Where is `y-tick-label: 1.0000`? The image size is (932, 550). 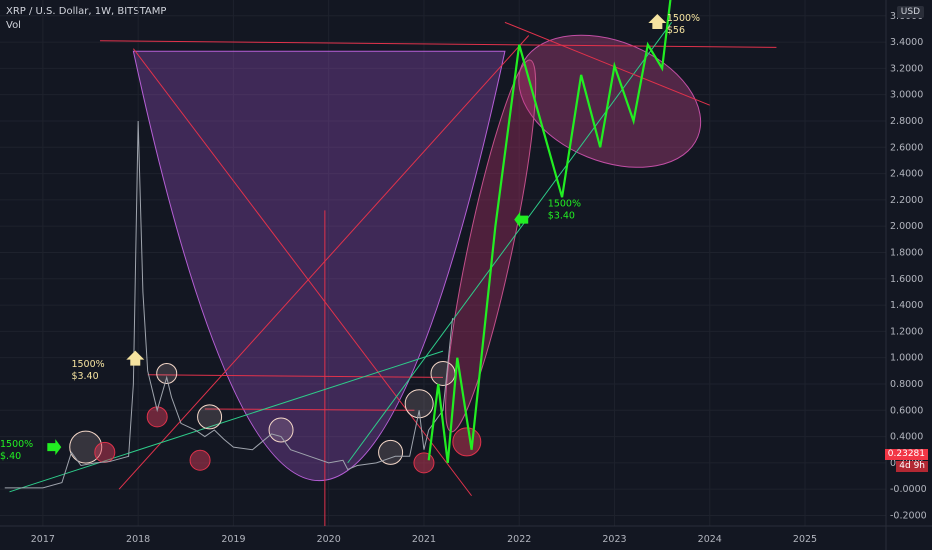
y-tick-label: 1.0000 is located at coordinates (906, 358).